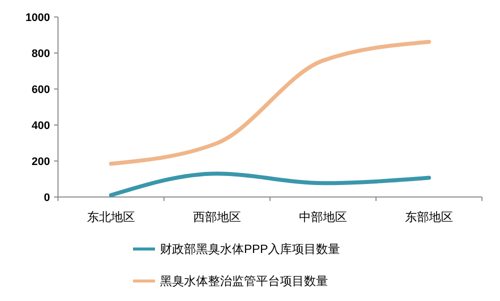  Describe the element at coordinates (270, 185) in the screenshot. I see `line-series` at that location.